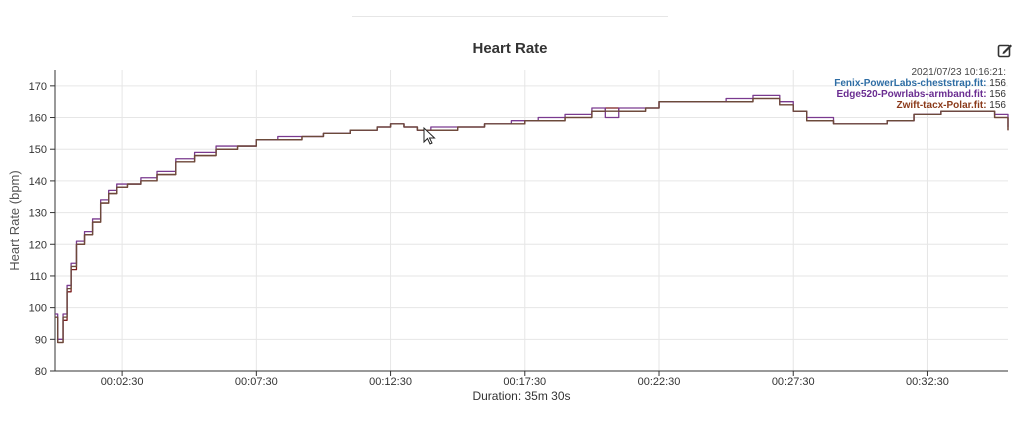  I want to click on y-tick-label: 160, so click(38, 119).